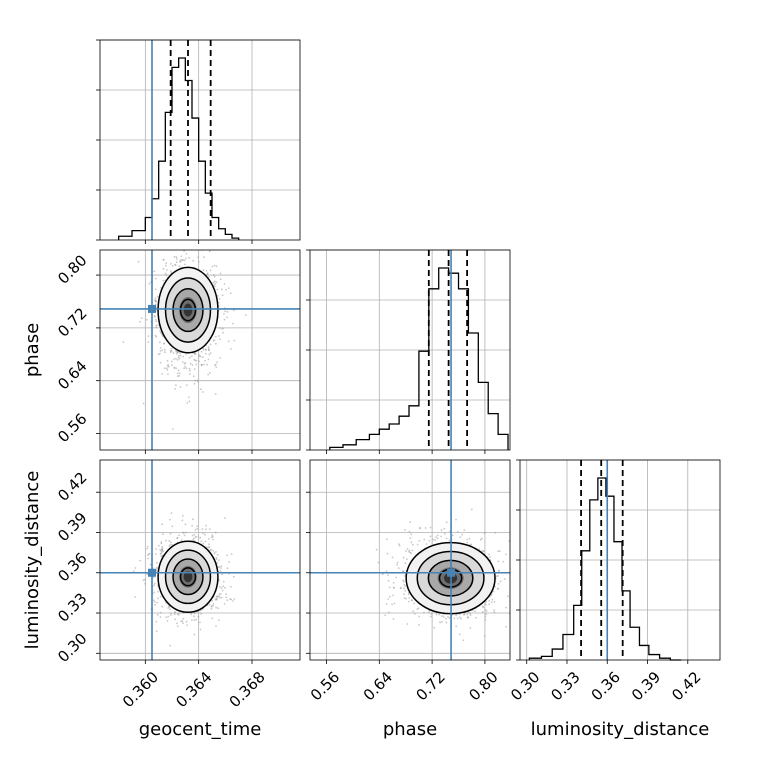 The width and height of the screenshot is (760, 760). Describe the element at coordinates (152, 572) in the screenshot. I see `truth-marker` at that location.